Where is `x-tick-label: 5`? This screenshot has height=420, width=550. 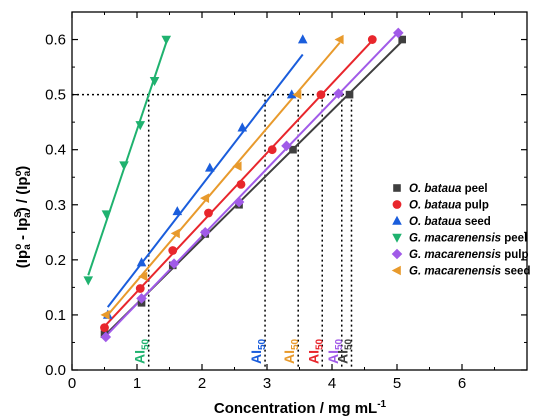
x-tick-label: 5 is located at coordinates (397, 383).